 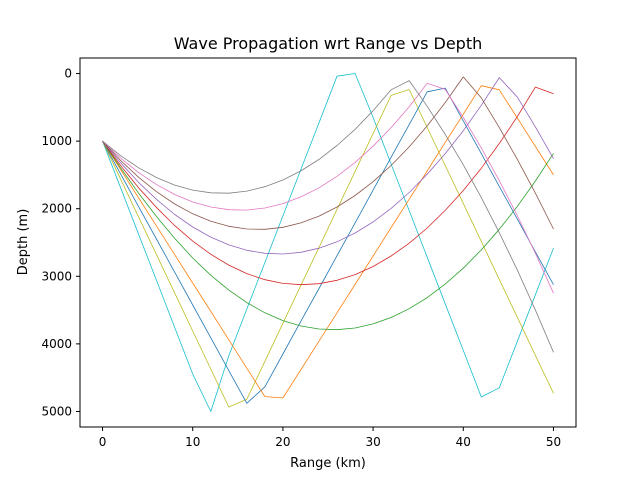 What do you see at coordinates (60, 242) in the screenshot?
I see `y-axis-ticks: 0 1000 2000 3000 4000 5000` at bounding box center [60, 242].